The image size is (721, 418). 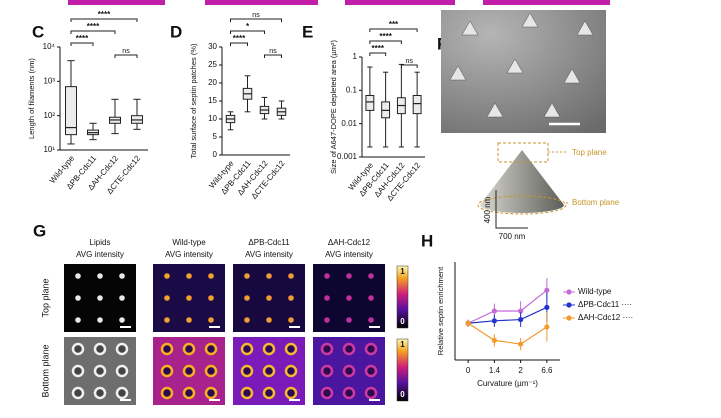 What do you see at coordinates (31, 98) in the screenshot?
I see `y-axis-label: Length of filaments (nm)` at bounding box center [31, 98].